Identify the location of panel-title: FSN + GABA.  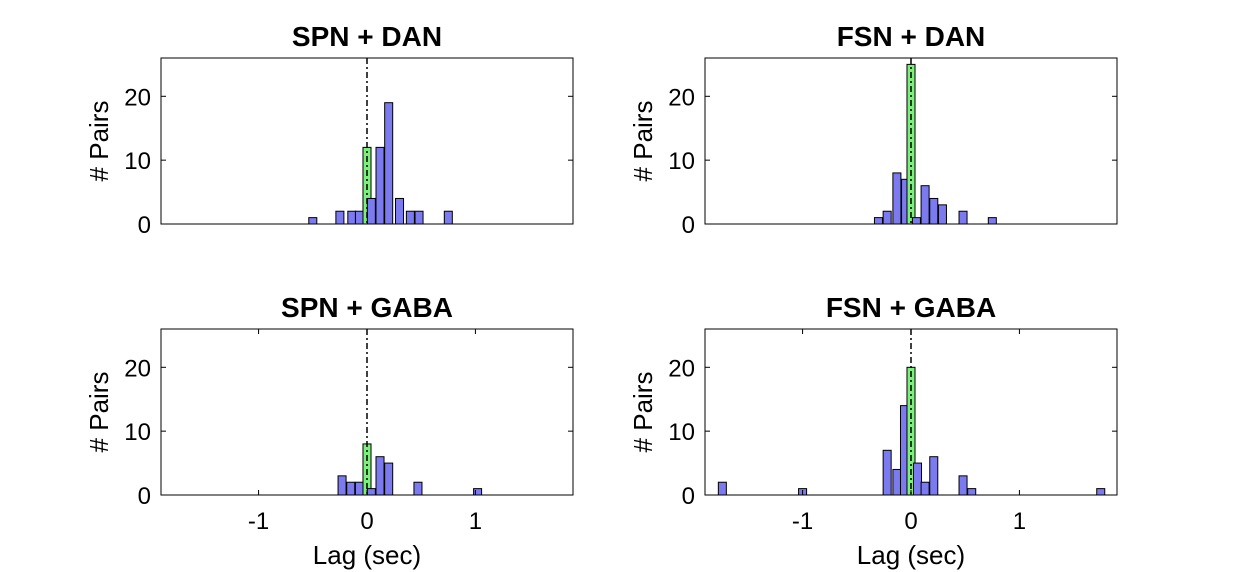
(911, 307).